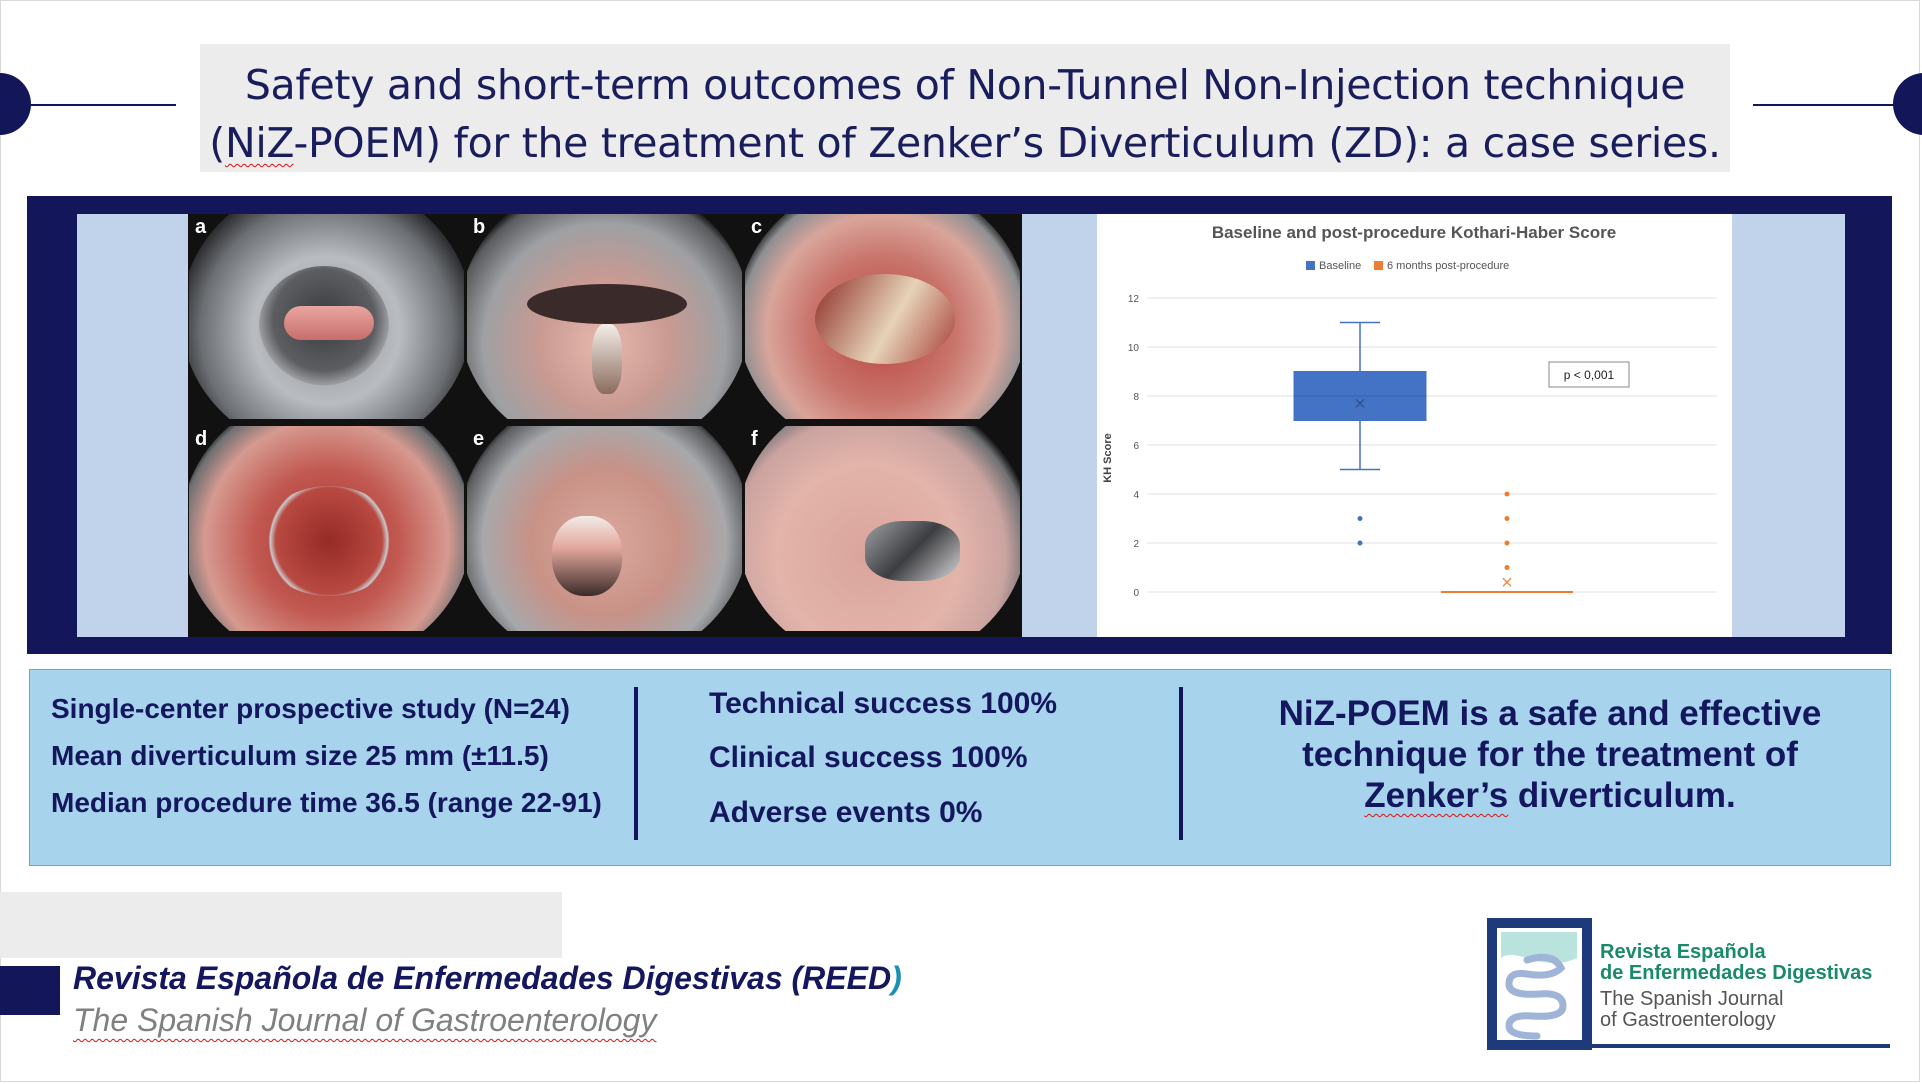  What do you see at coordinates (259, 143) in the screenshot?
I see `title-acronym: NiZ` at bounding box center [259, 143].